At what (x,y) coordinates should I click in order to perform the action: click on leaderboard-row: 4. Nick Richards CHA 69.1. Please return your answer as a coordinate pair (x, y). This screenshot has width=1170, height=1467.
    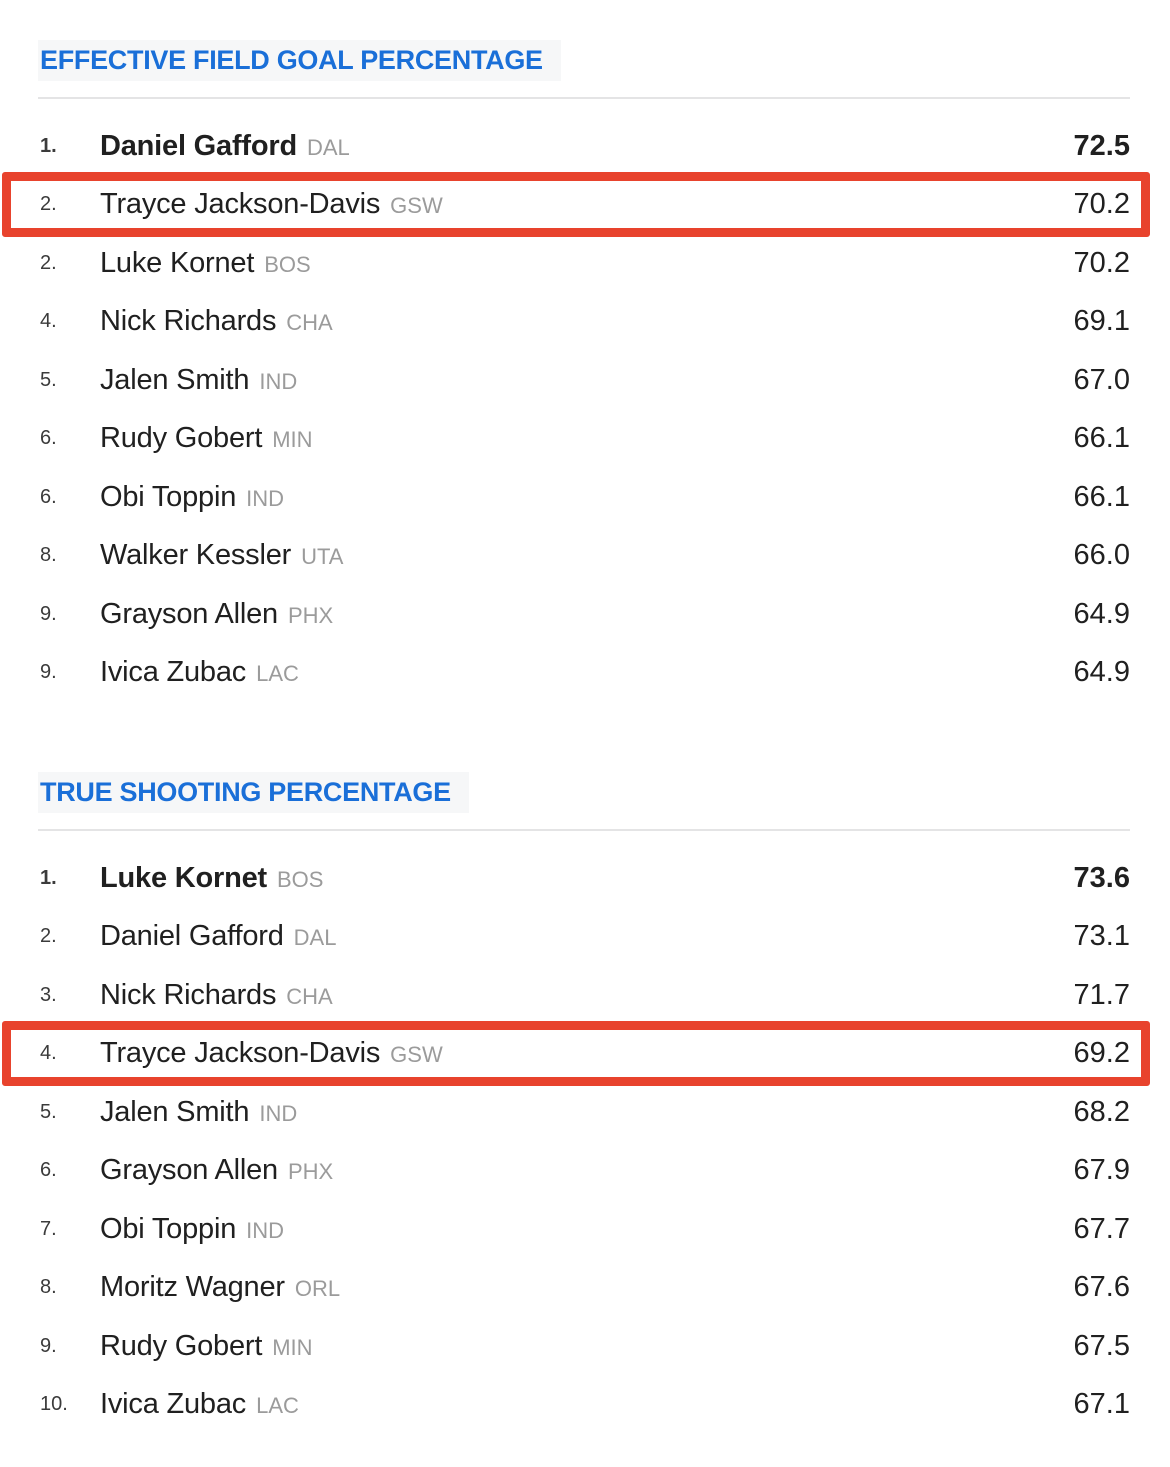
    Looking at the image, I should click on (584, 322).